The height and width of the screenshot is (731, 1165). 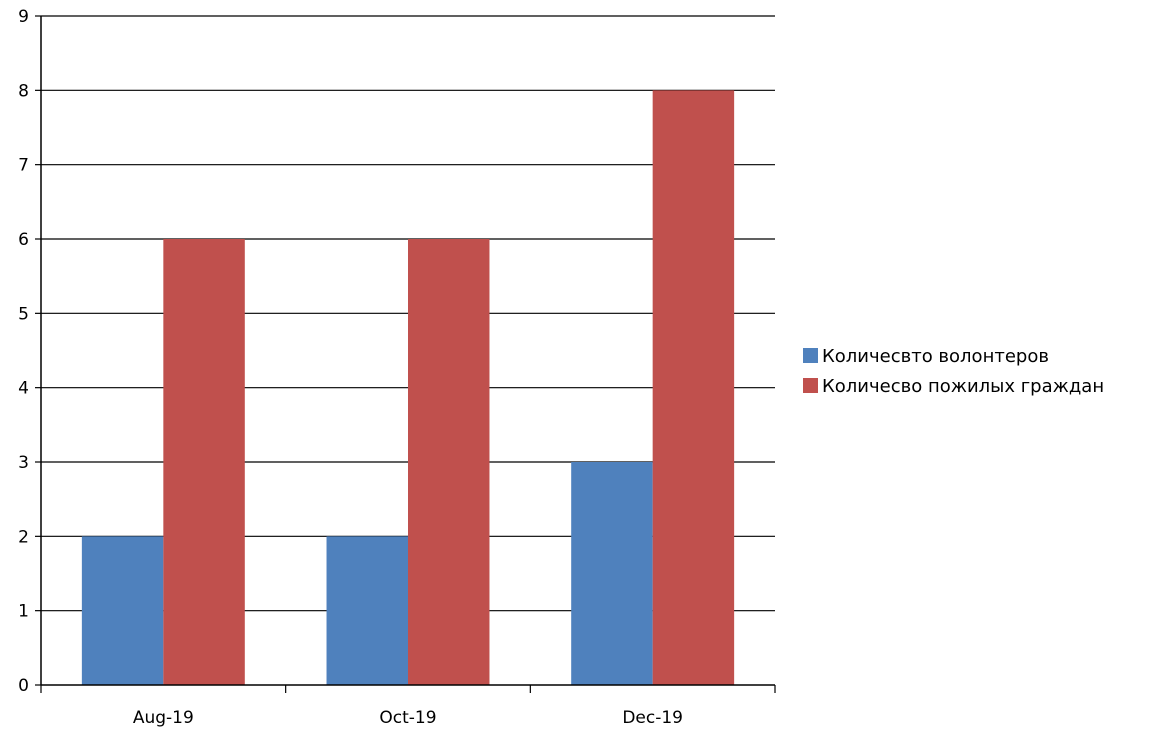 What do you see at coordinates (23, 314) in the screenshot?
I see `y-tick-label: 5` at bounding box center [23, 314].